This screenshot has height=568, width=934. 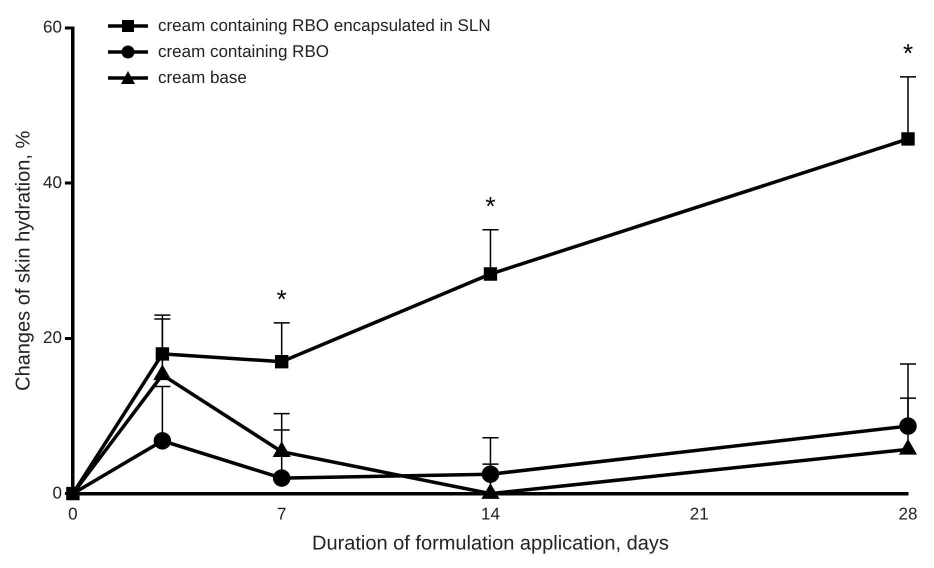 I want to click on x-axis-title: Duration of formulation application, days, so click(x=490, y=543).